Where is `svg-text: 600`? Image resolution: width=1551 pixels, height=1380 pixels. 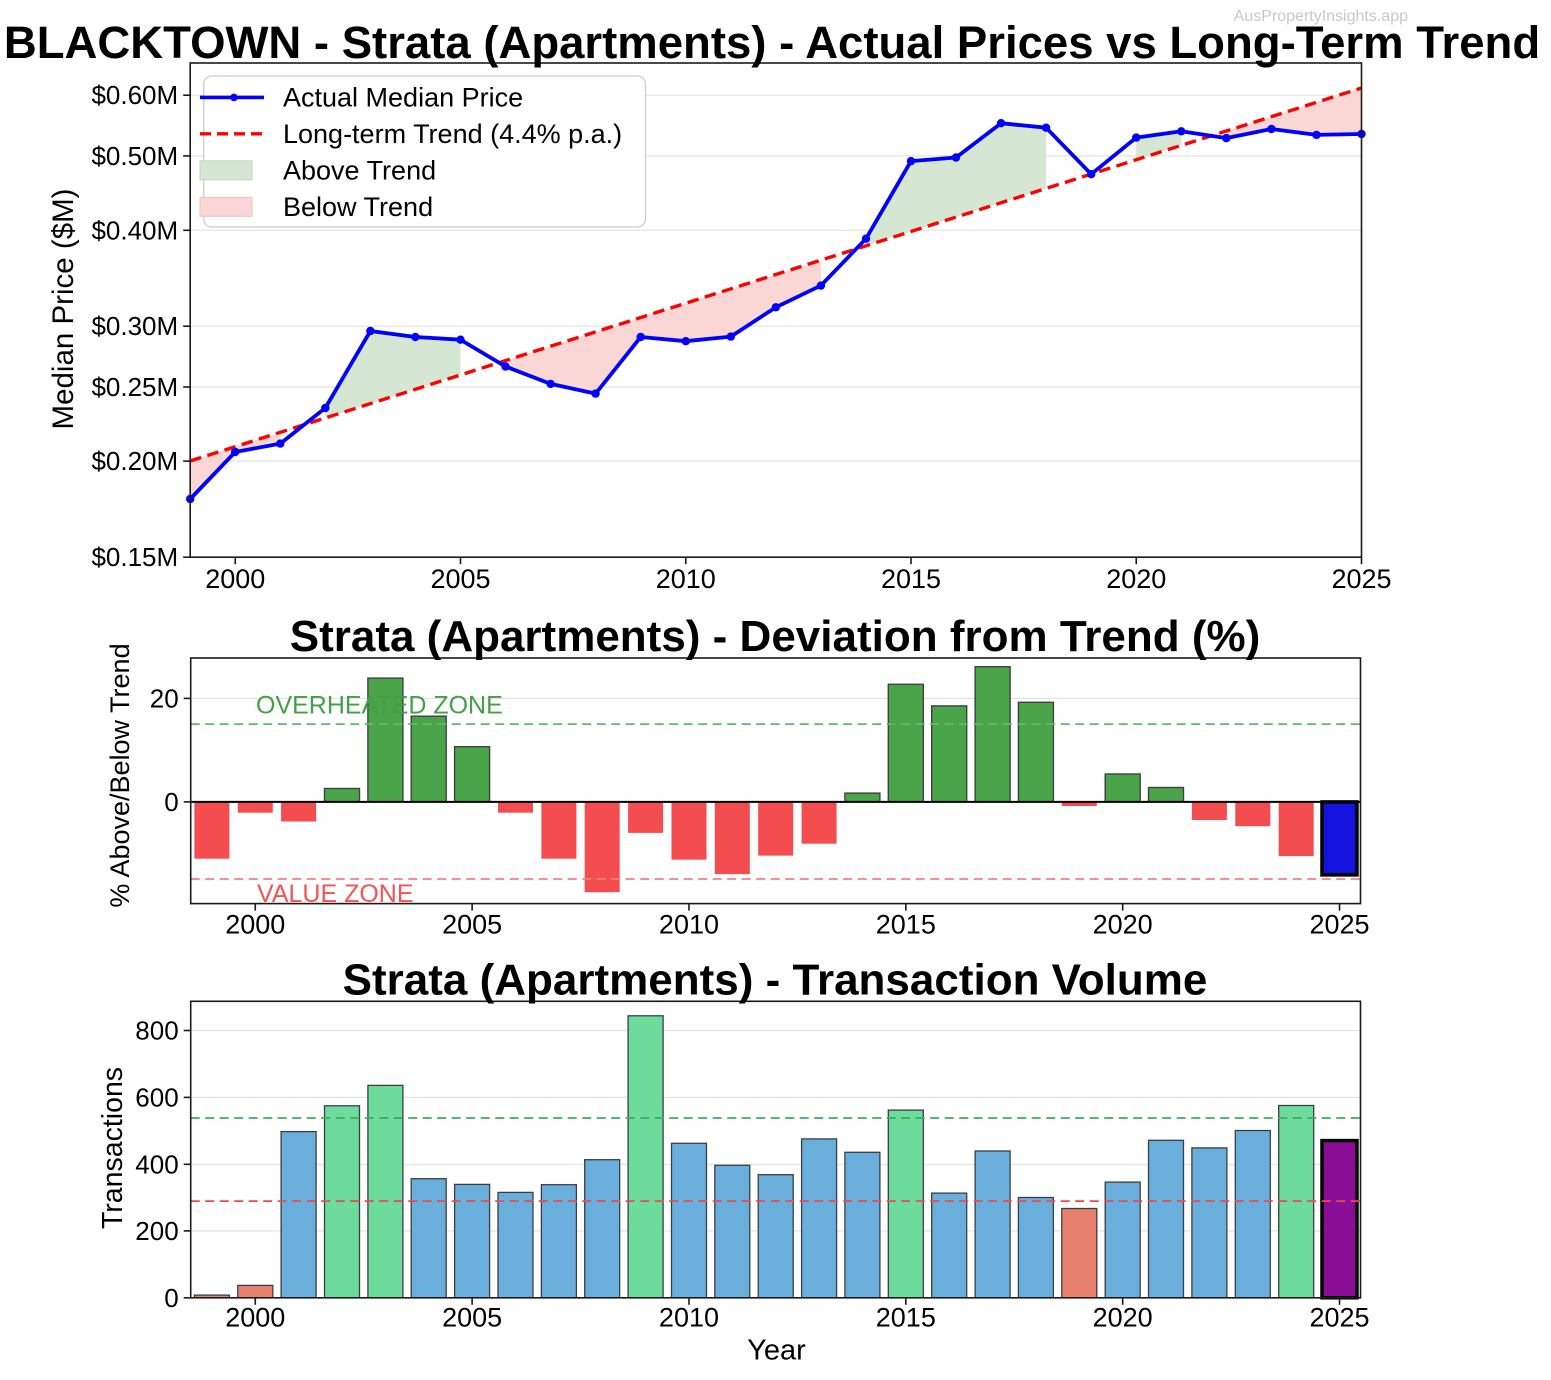
svg-text: 600 is located at coordinates (156, 1097).